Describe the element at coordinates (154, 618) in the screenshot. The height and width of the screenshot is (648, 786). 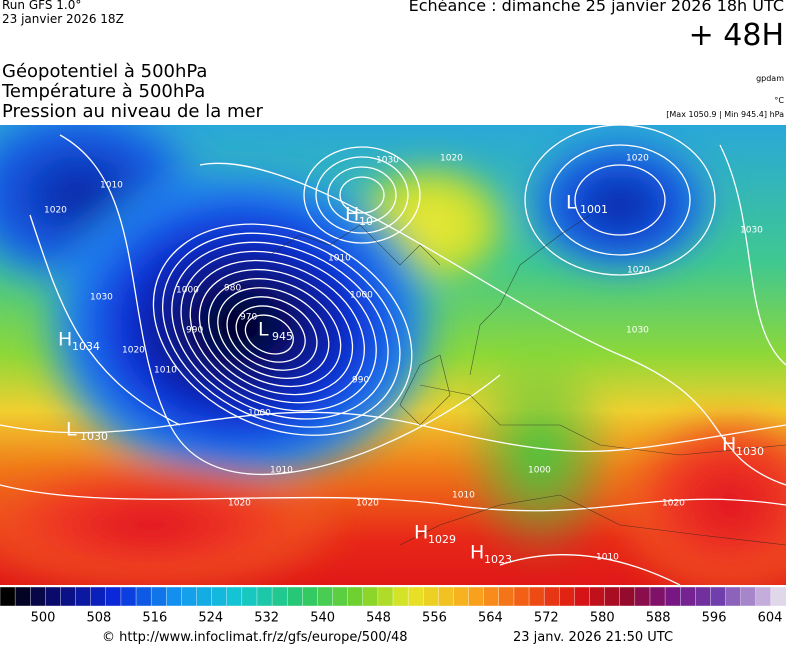
I see `colorbar-label: 516` at that location.